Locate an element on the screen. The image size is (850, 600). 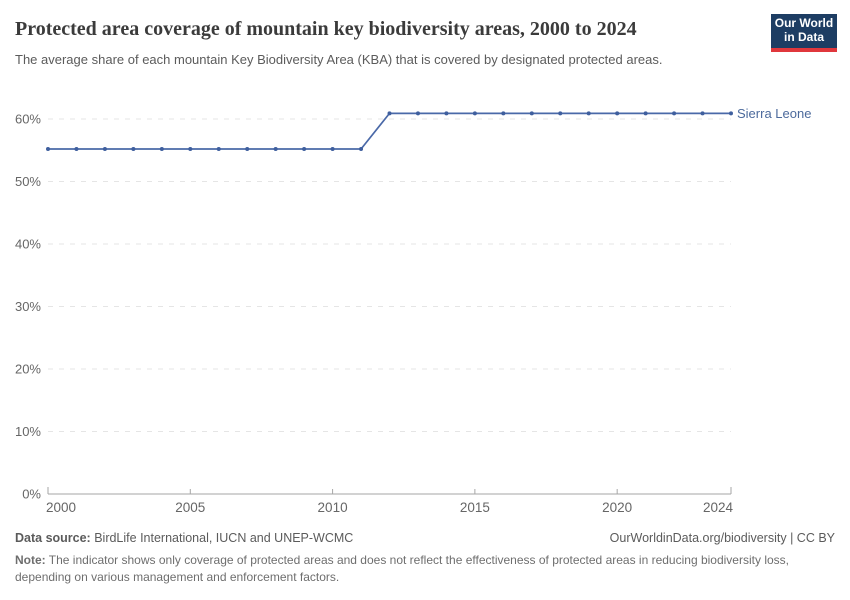
series-label: Sierra Leone is located at coordinates (774, 113).